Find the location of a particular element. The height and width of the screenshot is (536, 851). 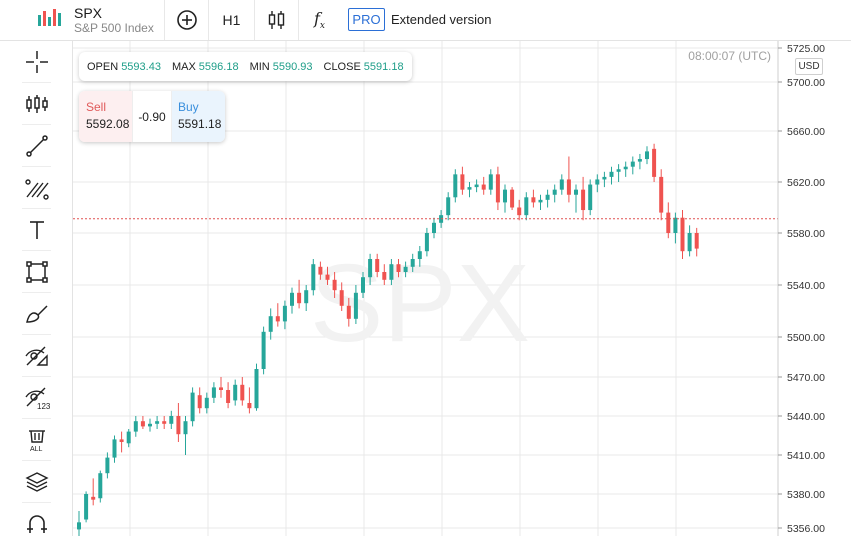

hide-drawings-icon is located at coordinates (36, 356).